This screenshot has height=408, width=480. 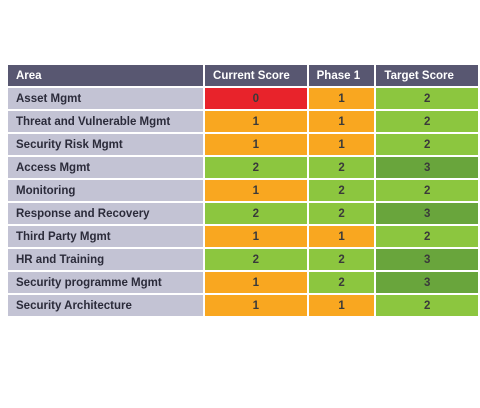 I want to click on area-cell: Security programme Mgmt, so click(x=106, y=282).